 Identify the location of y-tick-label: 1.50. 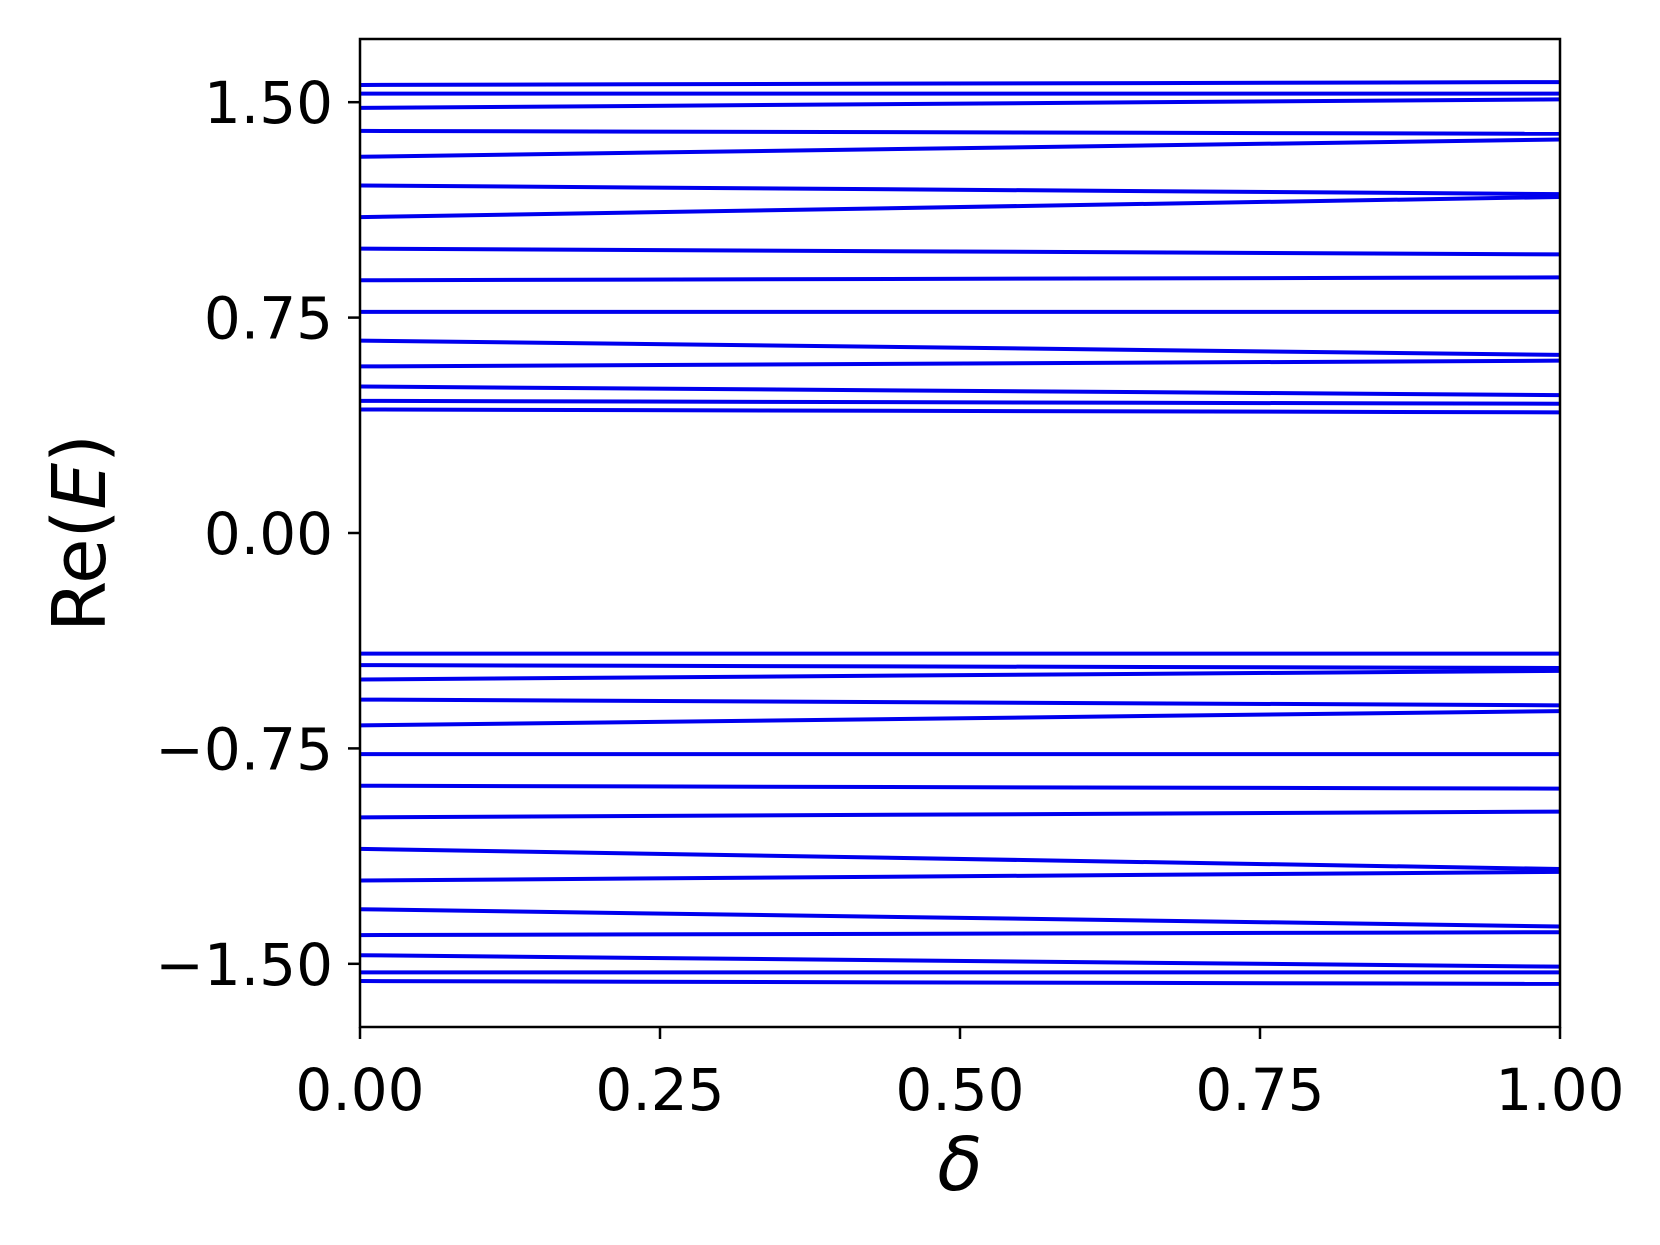
(268, 103).